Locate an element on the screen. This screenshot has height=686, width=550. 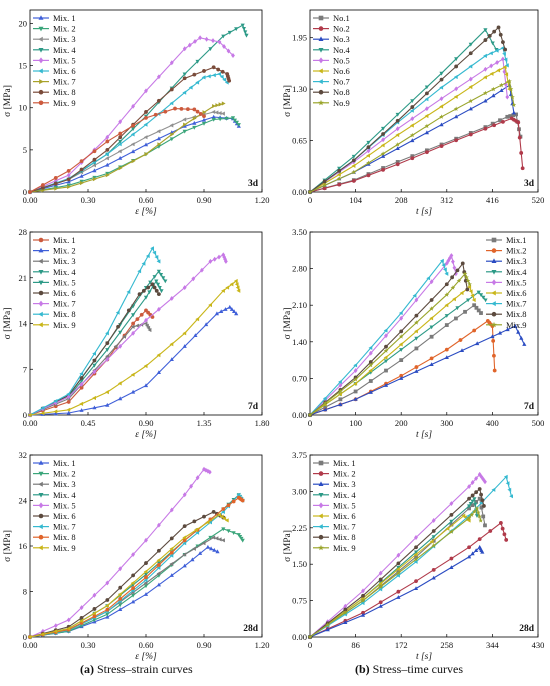
x-tick-label: 0.60 is located at coordinates (146, 645).